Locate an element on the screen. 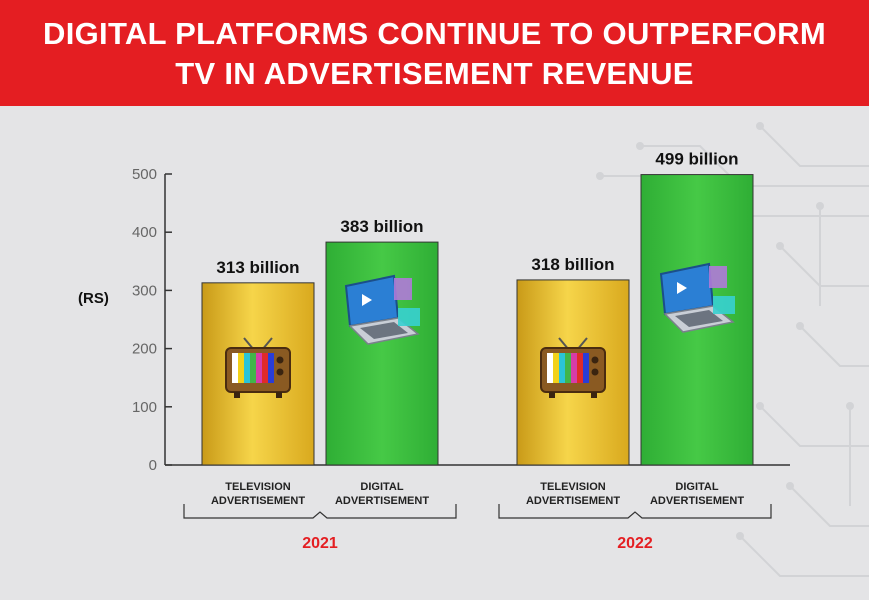 The height and width of the screenshot is (600, 869). y-axis-label: (RS) is located at coordinates (93, 298).